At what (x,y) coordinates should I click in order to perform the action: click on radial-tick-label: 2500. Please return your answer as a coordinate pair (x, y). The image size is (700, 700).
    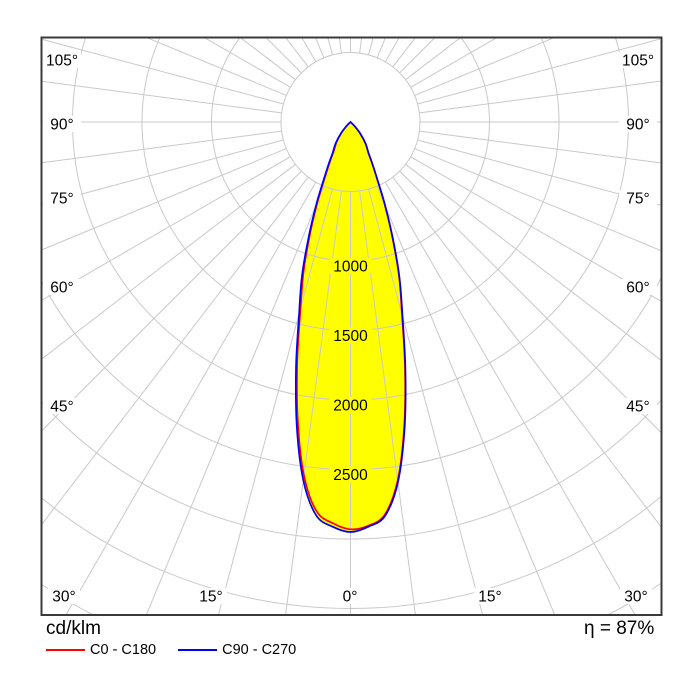
    Looking at the image, I should click on (350, 475).